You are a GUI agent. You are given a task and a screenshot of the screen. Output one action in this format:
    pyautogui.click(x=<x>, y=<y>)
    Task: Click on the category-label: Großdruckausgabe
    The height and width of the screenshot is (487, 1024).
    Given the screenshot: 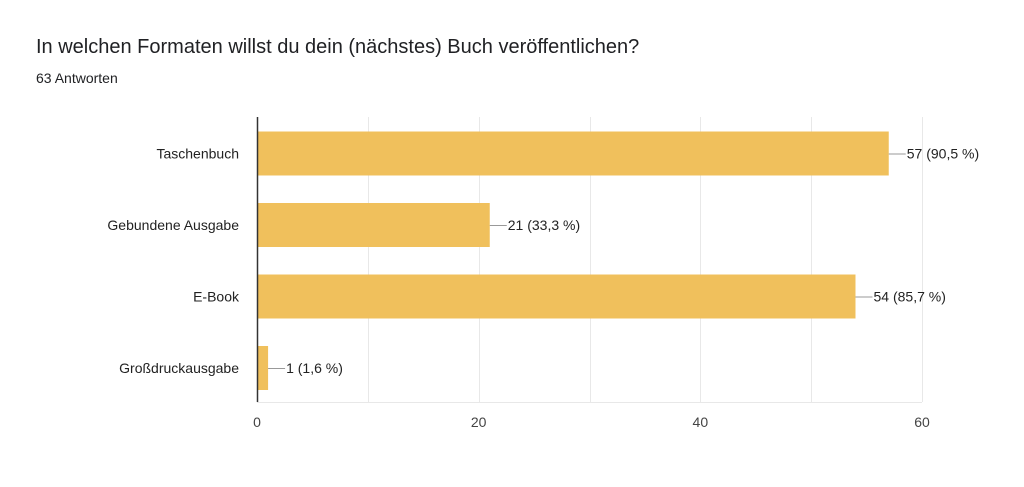 What is the action you would take?
    pyautogui.click(x=179, y=368)
    